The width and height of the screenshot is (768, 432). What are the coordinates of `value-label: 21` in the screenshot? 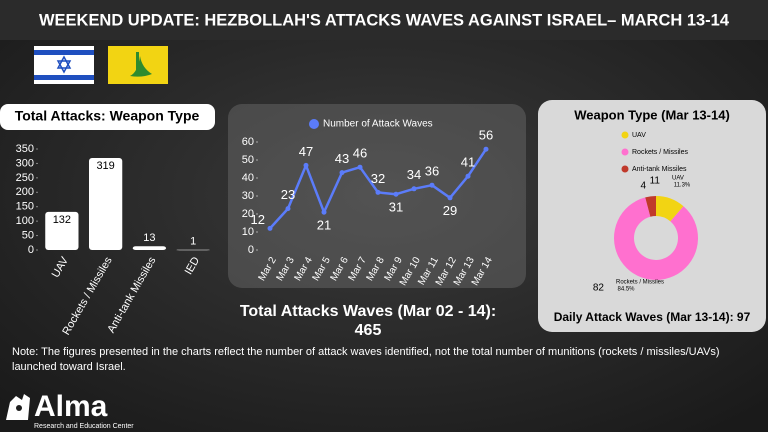 It's located at (324, 225).